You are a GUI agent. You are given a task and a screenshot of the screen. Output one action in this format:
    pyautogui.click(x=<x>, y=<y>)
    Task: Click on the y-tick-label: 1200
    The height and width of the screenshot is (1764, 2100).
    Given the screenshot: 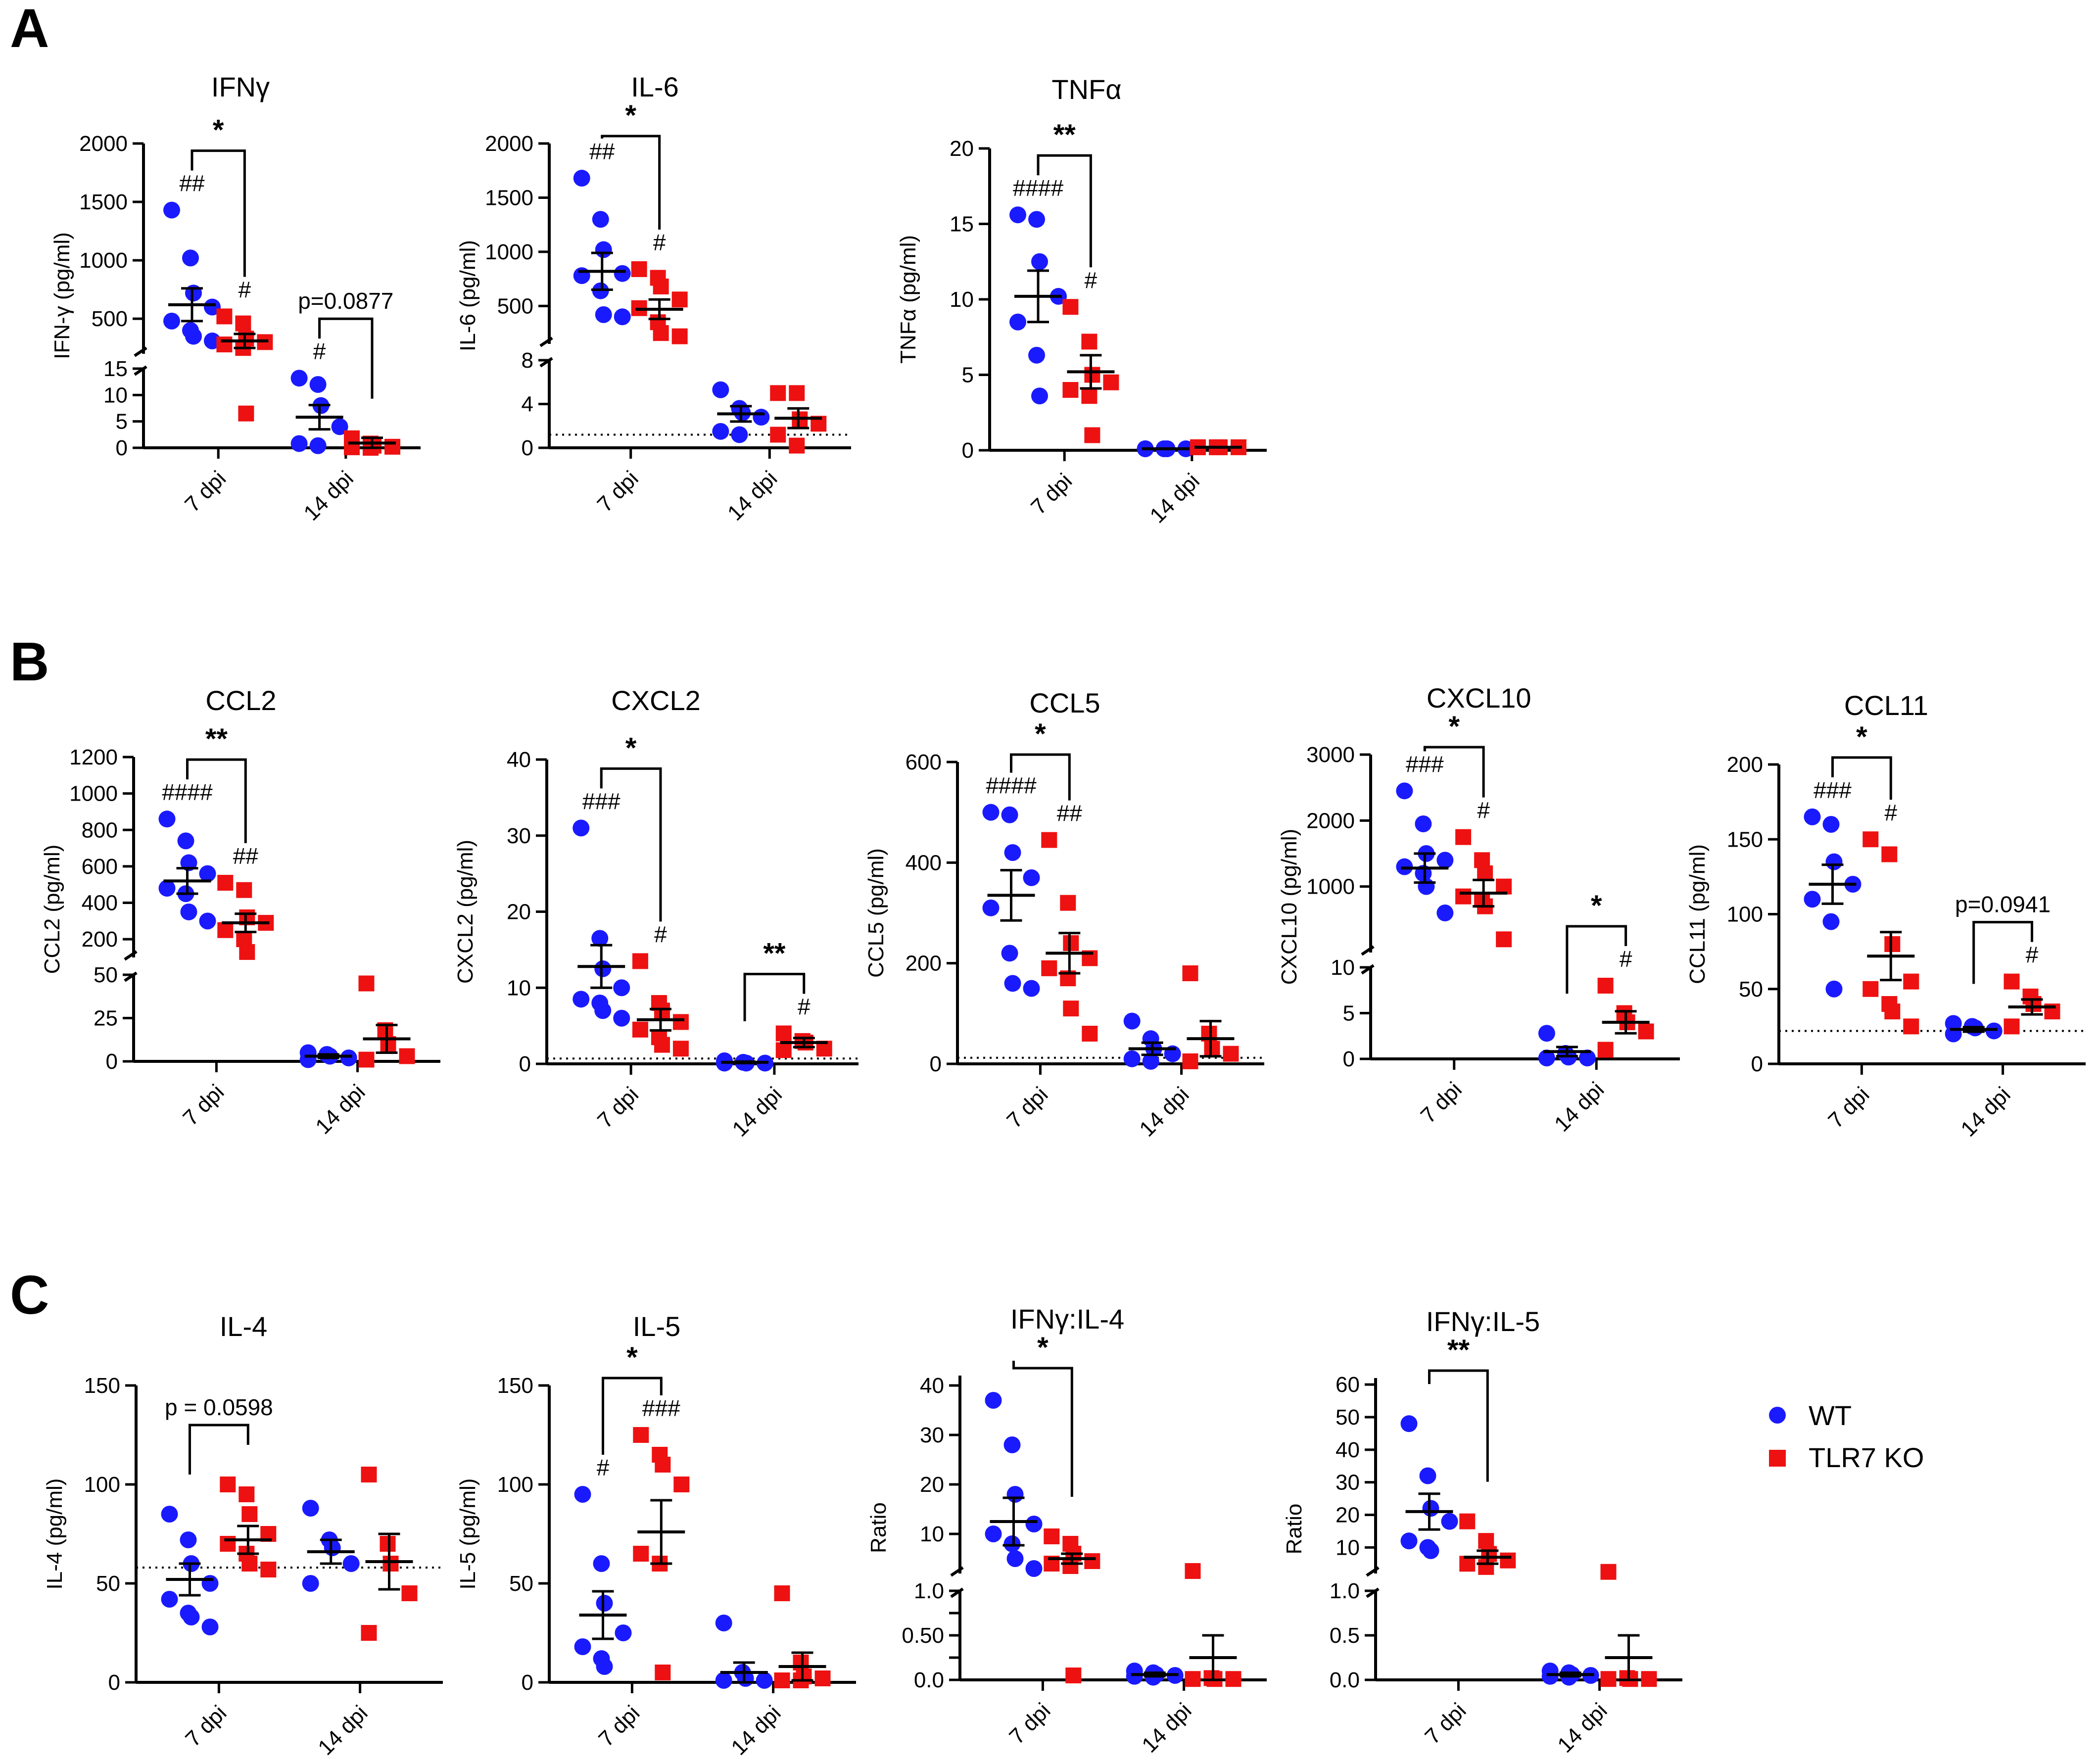 What is the action you would take?
    pyautogui.click(x=93, y=757)
    